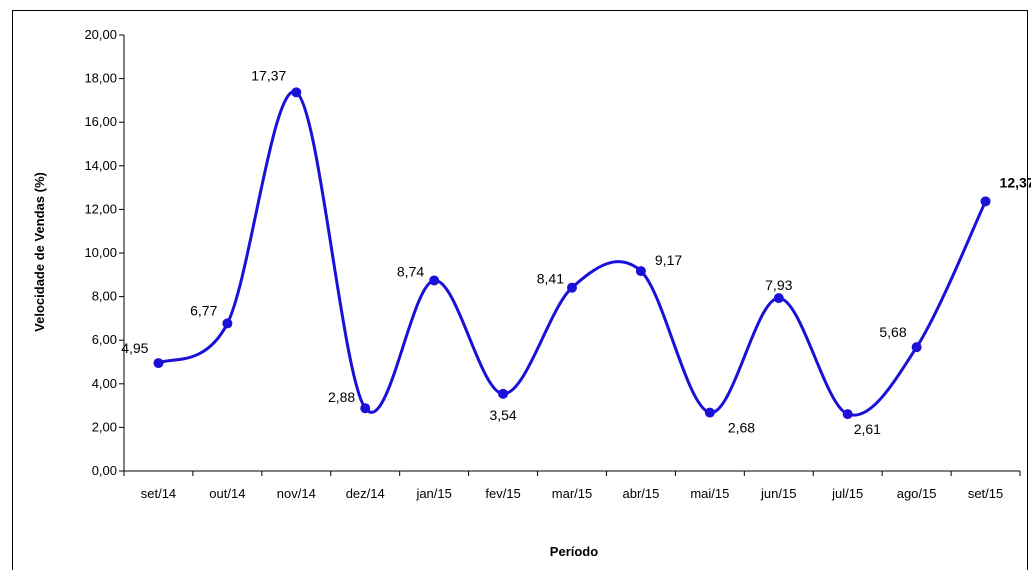  I want to click on x-tick-label: set/15, so click(985, 493).